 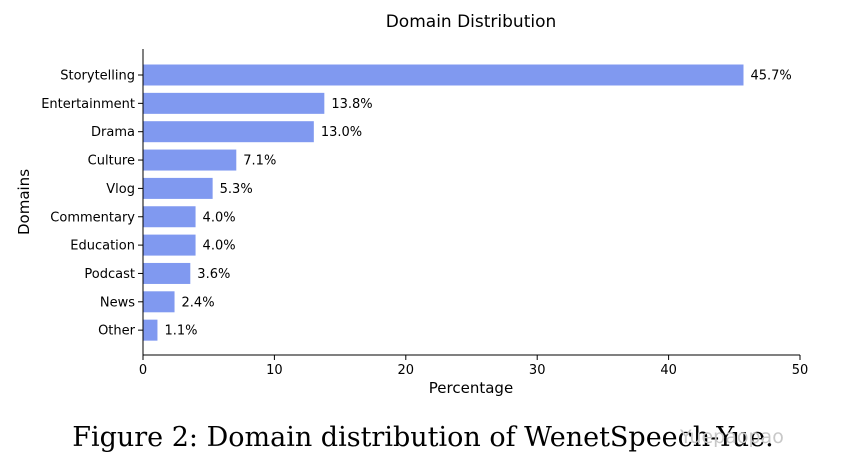 What do you see at coordinates (198, 302) in the screenshot?
I see `value-label-news: 2.4%` at bounding box center [198, 302].